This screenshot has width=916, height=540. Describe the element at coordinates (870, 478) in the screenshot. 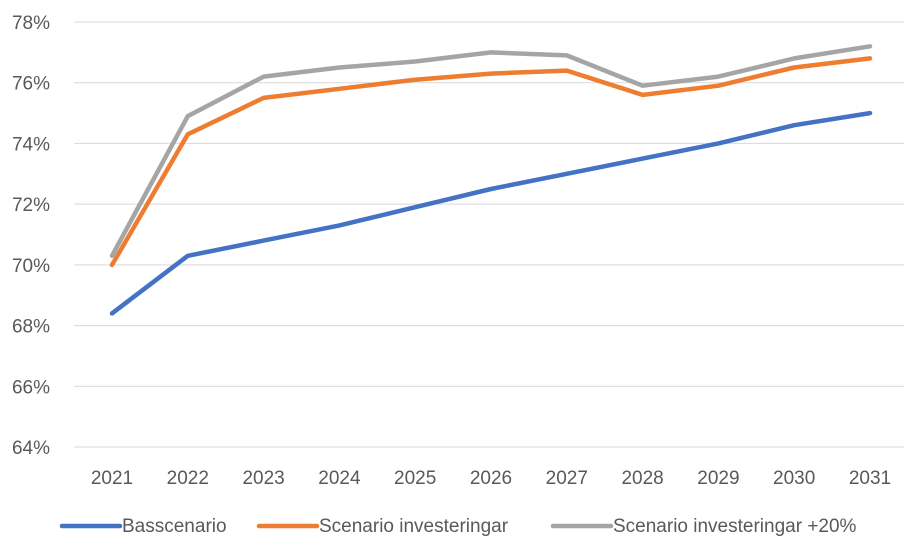

I see `x-tick-label: 2031` at that location.